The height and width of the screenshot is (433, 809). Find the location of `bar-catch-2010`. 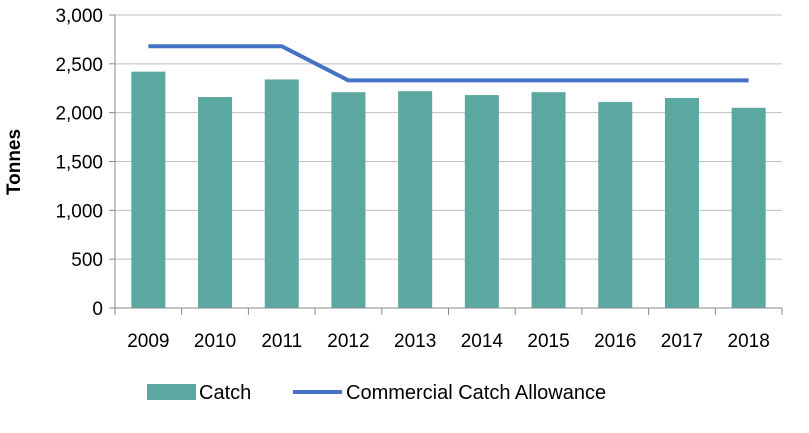

bar-catch-2010 is located at coordinates (215, 202).